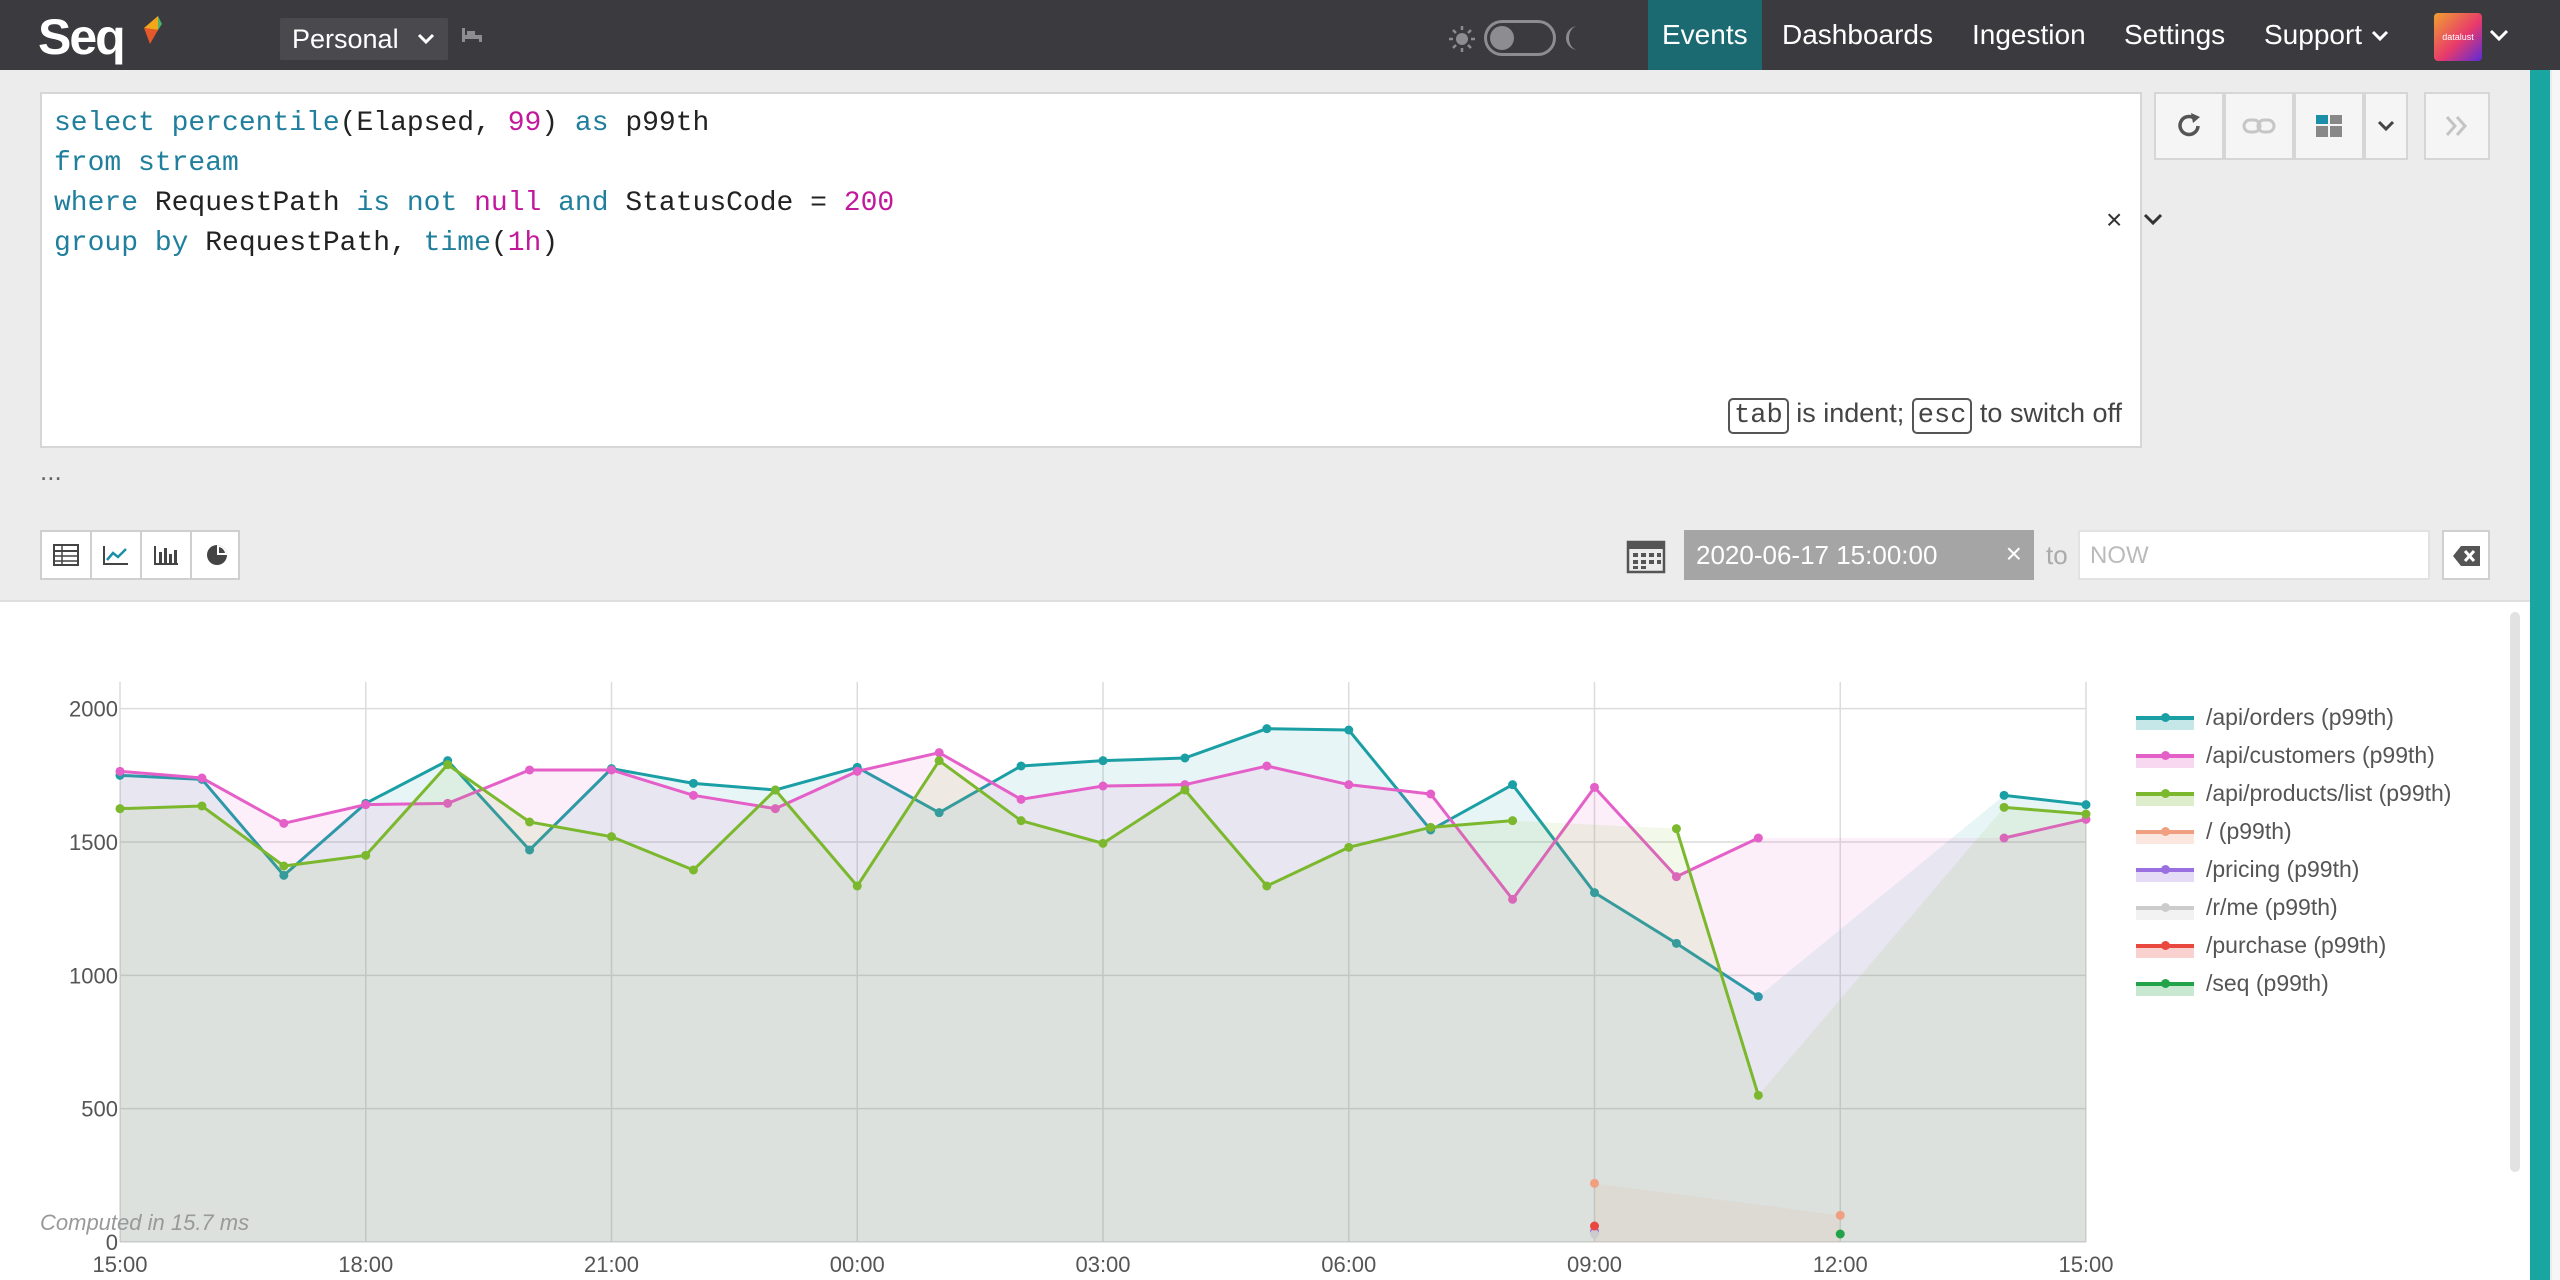 This screenshot has width=2560, height=1280. What do you see at coordinates (2556, 675) in the screenshot?
I see `page-scrollbar` at bounding box center [2556, 675].